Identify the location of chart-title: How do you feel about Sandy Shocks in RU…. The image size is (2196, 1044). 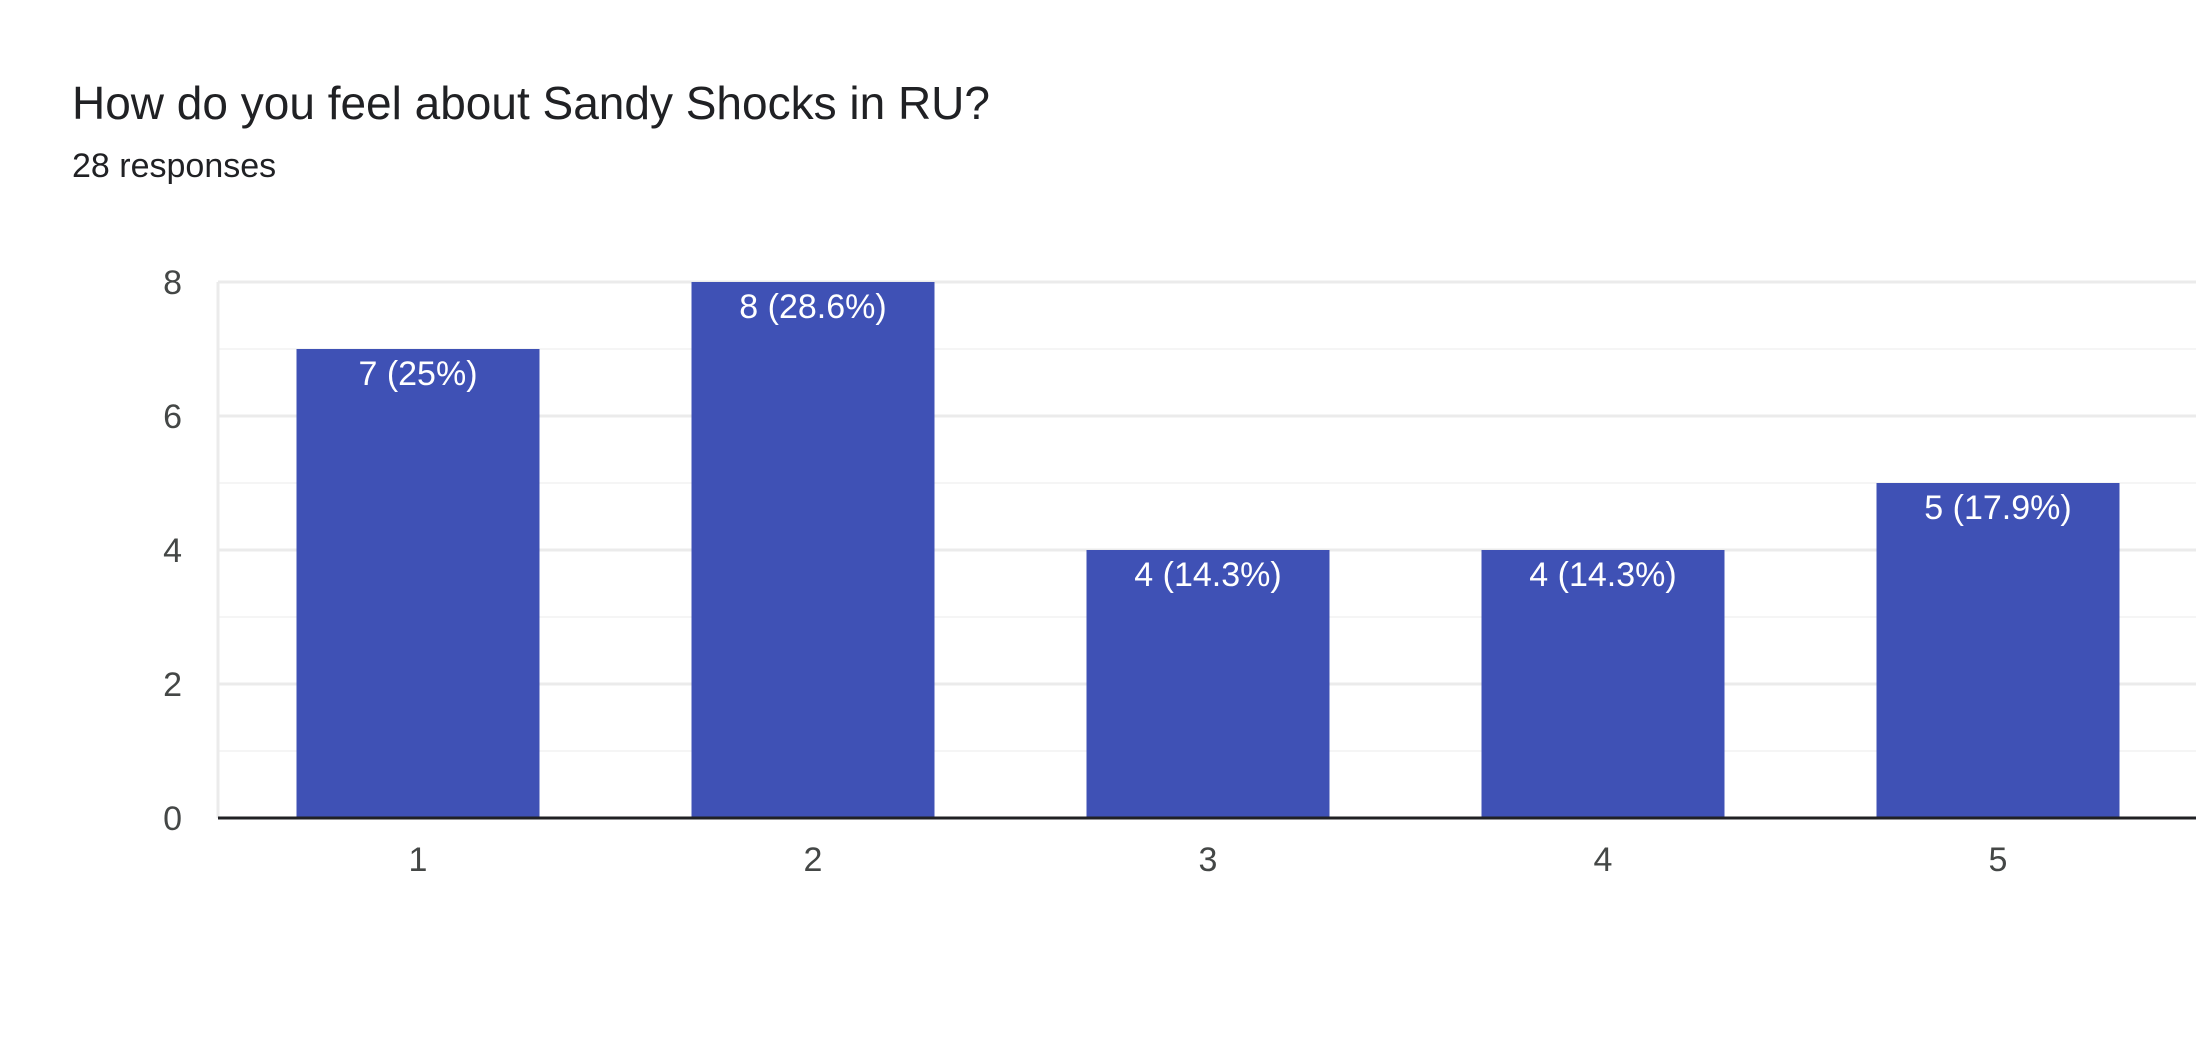
(531, 103).